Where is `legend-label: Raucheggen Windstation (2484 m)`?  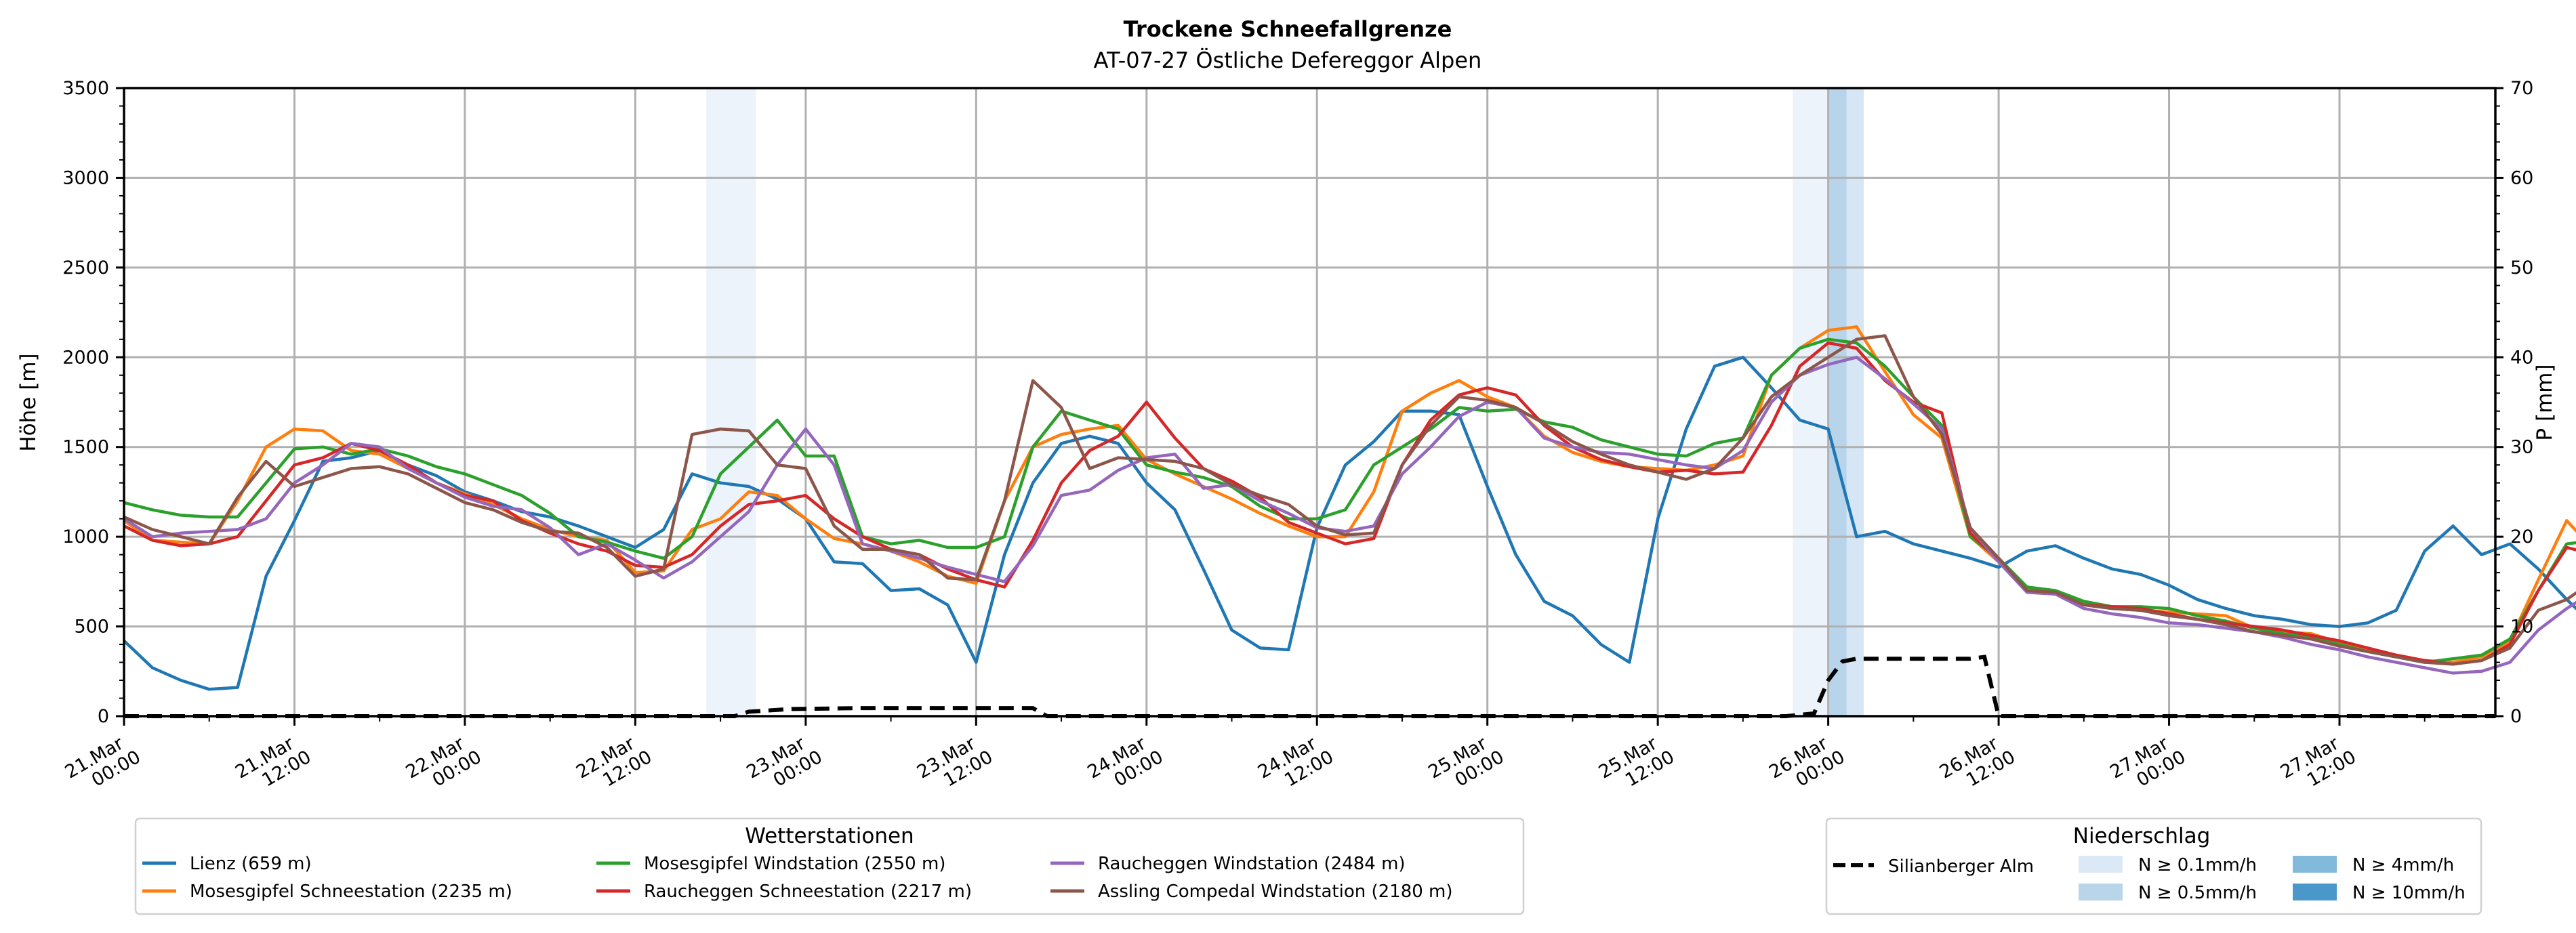
legend-label: Raucheggen Windstation (2484 m) is located at coordinates (1252, 864).